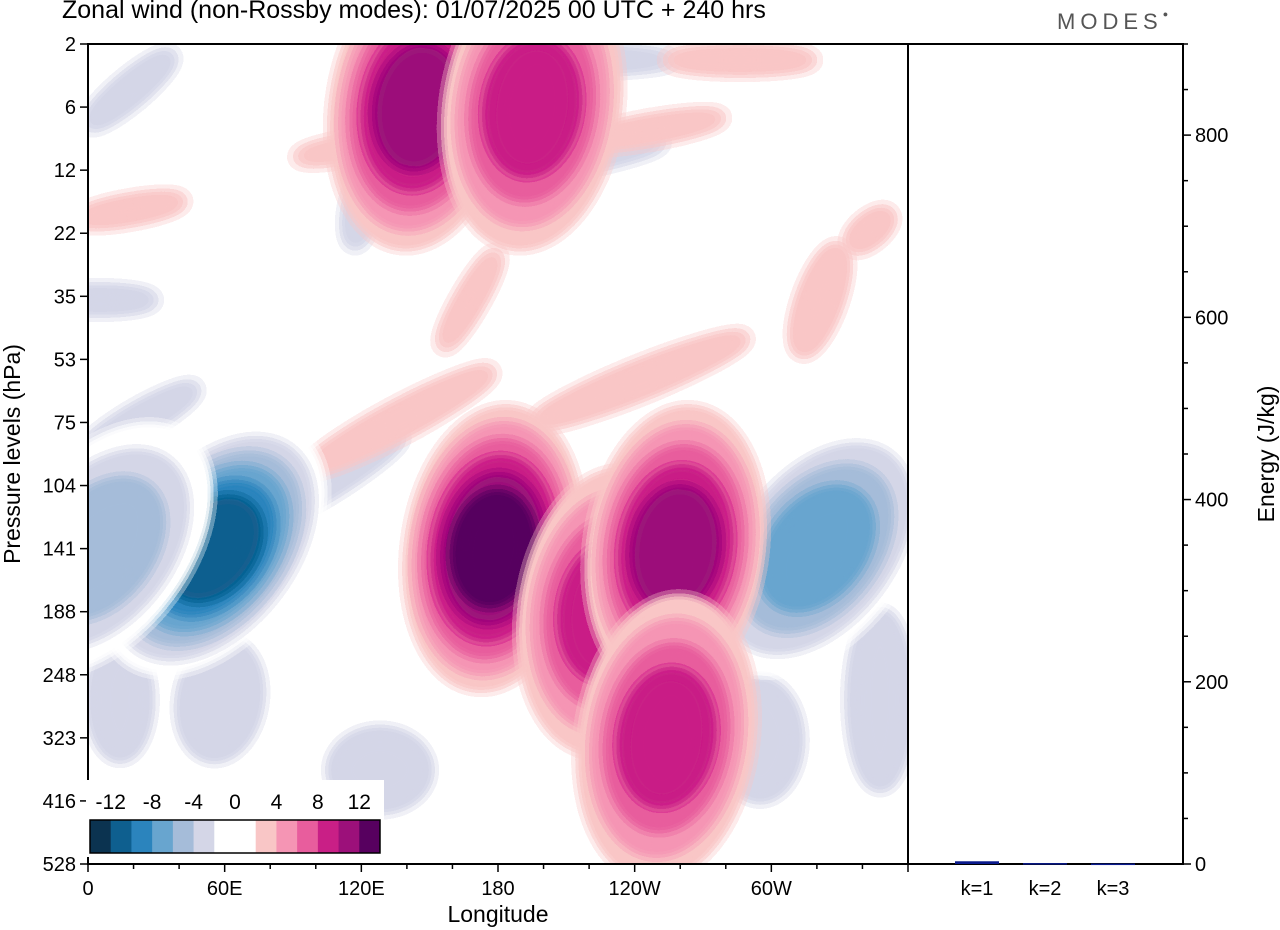 Image resolution: width=1280 pixels, height=930 pixels. What do you see at coordinates (318, 802) in the screenshot?
I see `colorbar-label: 8` at bounding box center [318, 802].